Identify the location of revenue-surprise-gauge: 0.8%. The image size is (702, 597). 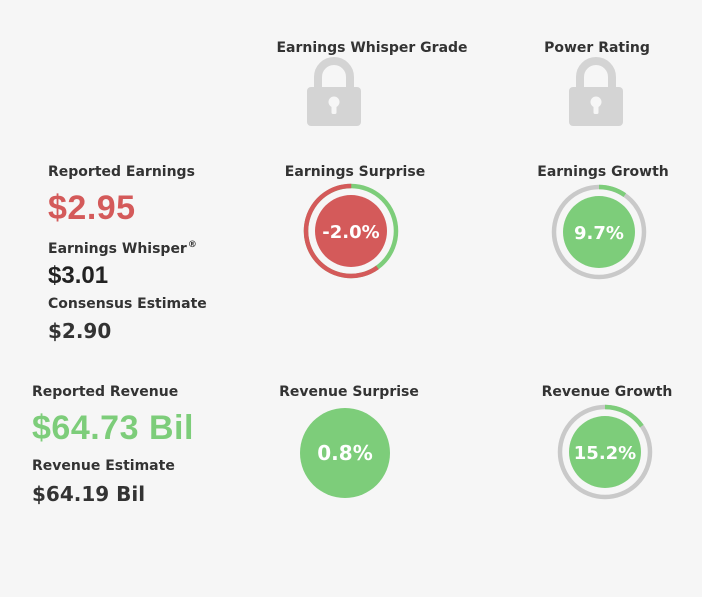
(345, 452).